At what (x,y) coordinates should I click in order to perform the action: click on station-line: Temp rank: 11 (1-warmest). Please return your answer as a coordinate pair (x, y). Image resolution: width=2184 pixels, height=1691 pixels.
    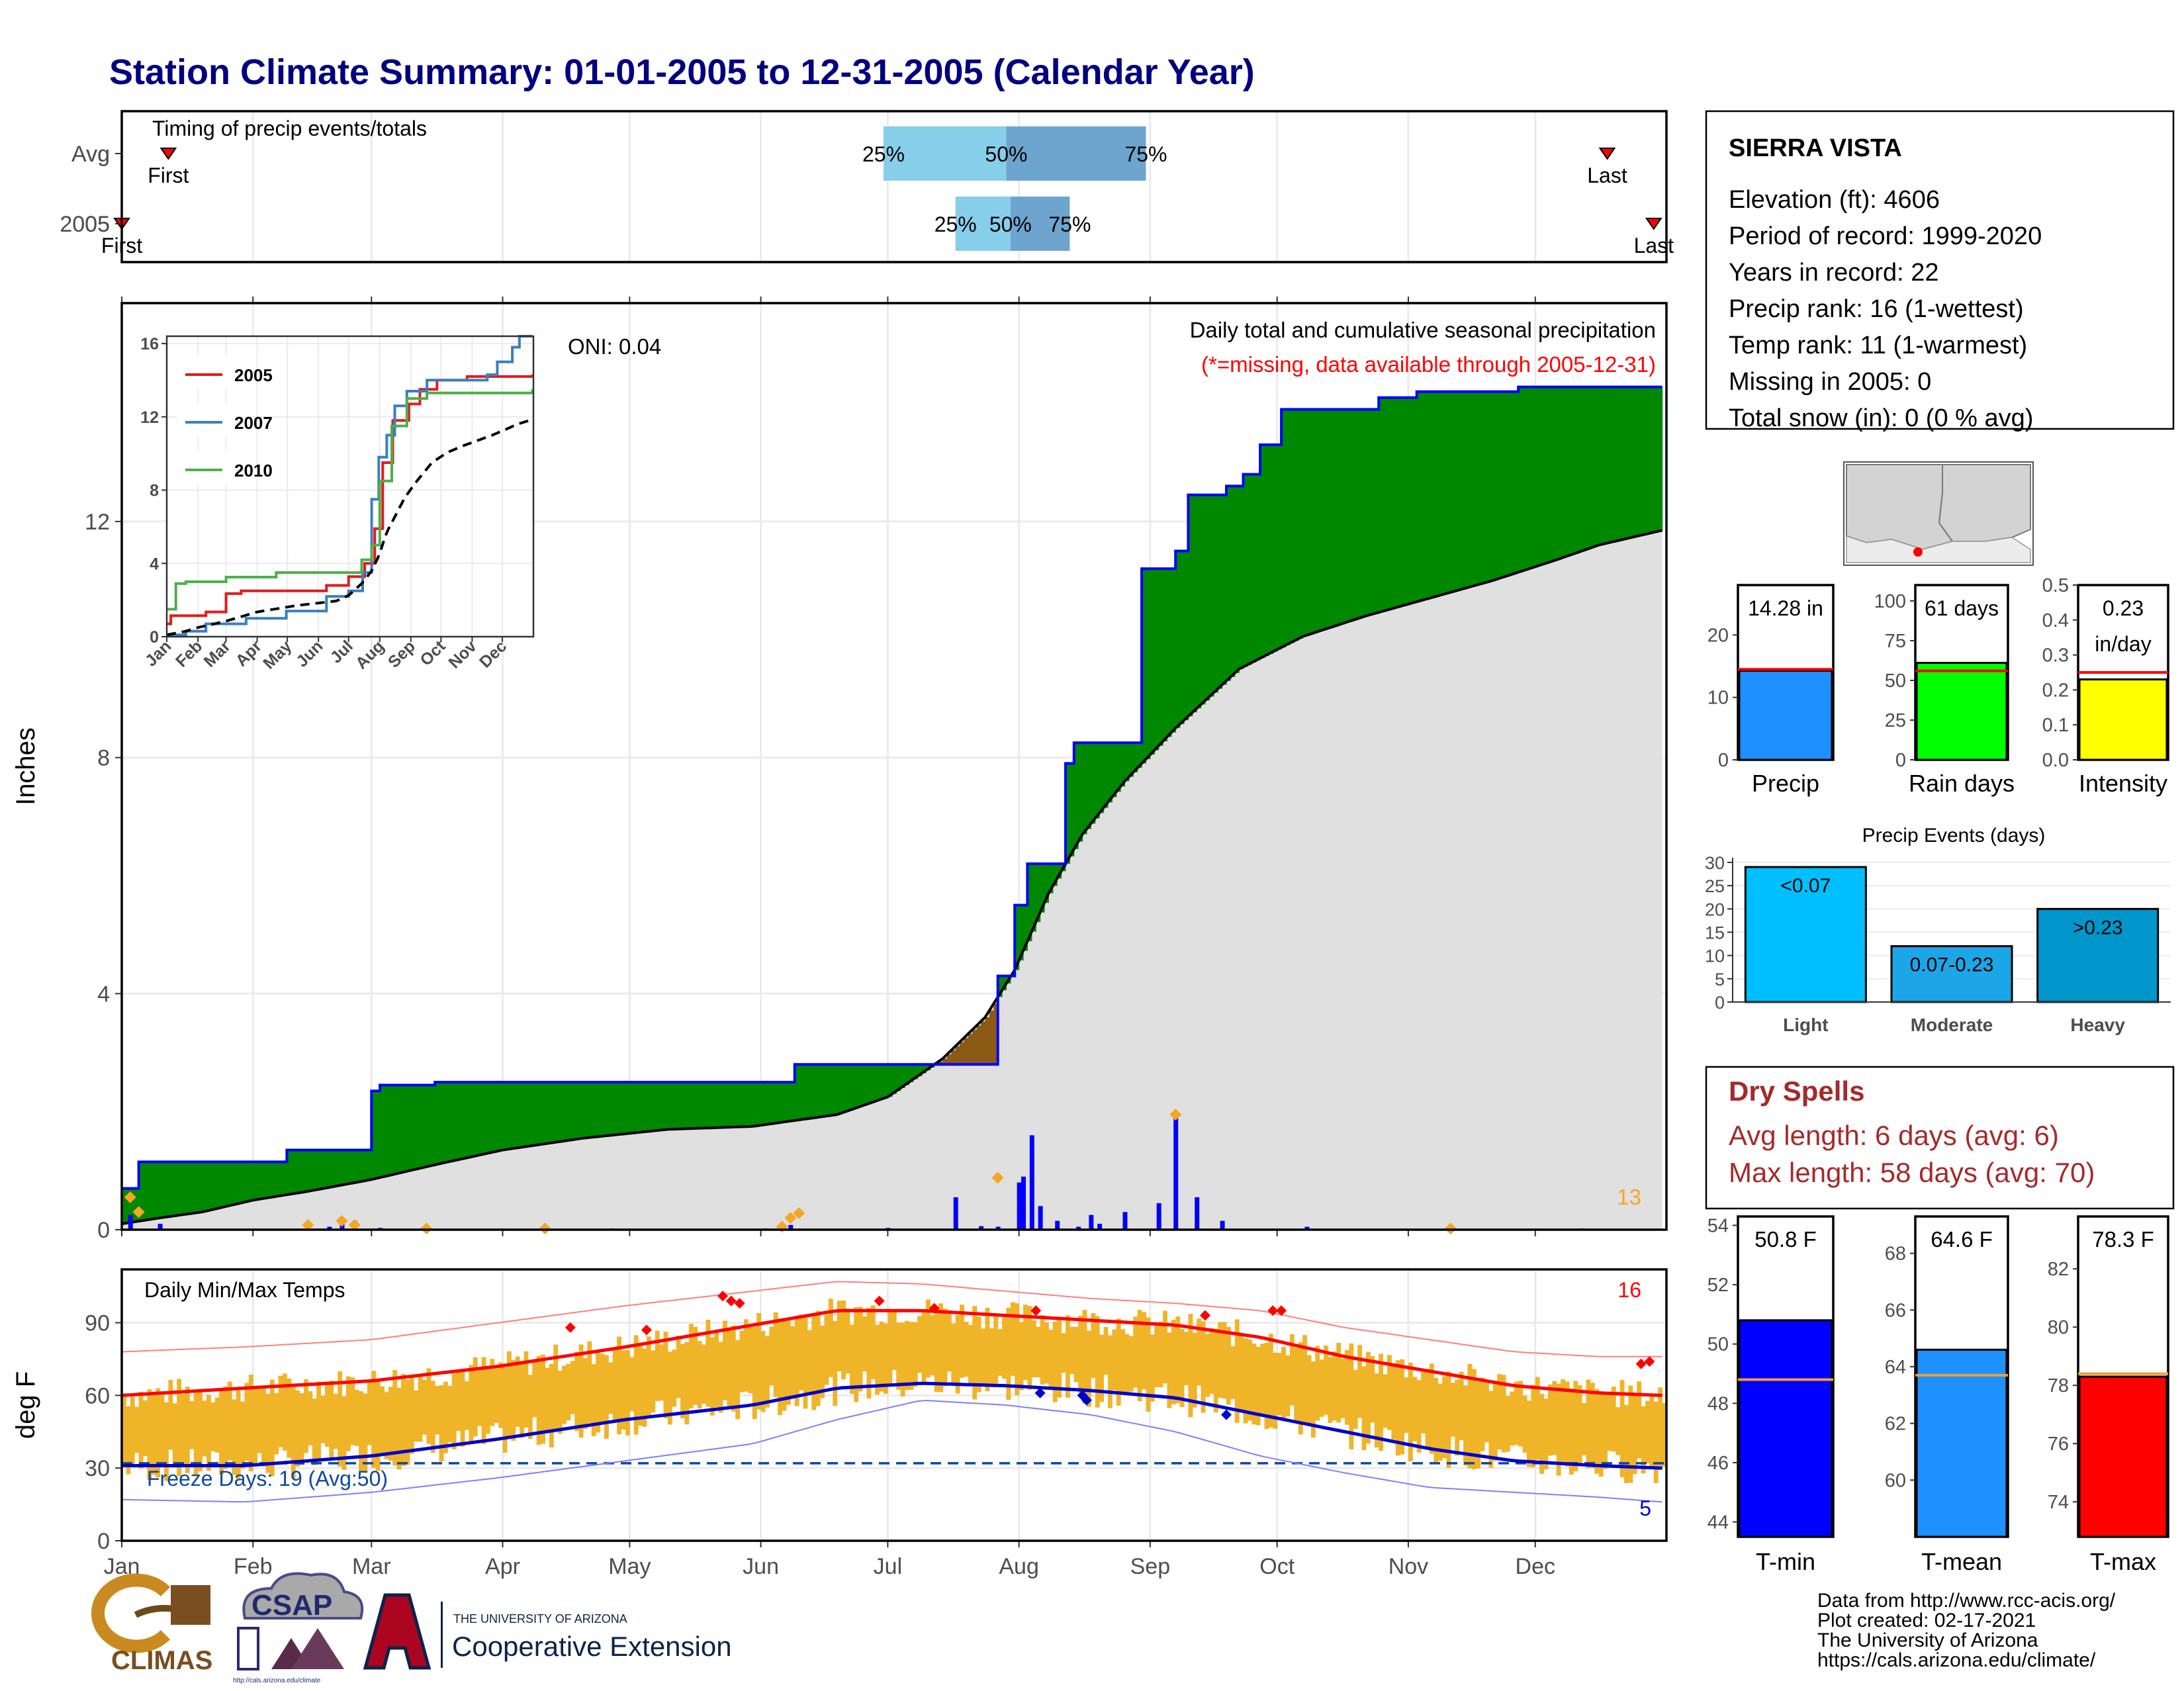
    Looking at the image, I should click on (1878, 345).